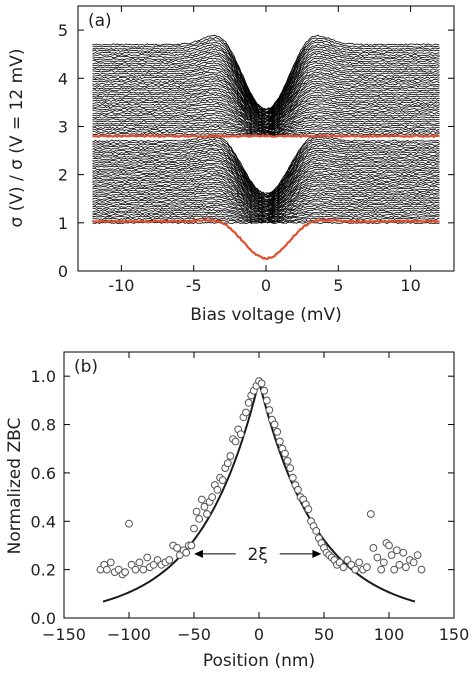 This screenshot has width=474, height=676. What do you see at coordinates (266, 285) in the screenshot?
I see `a-xtick-label: 0` at bounding box center [266, 285].